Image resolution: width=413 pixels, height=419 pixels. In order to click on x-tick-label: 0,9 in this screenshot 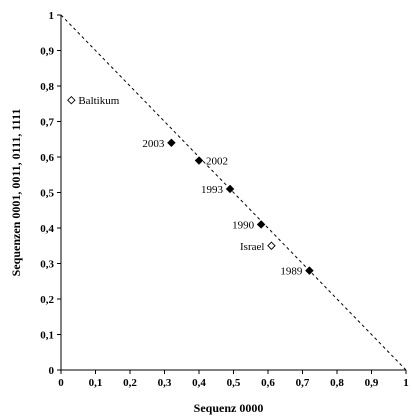, I will do `click(372, 383)`.